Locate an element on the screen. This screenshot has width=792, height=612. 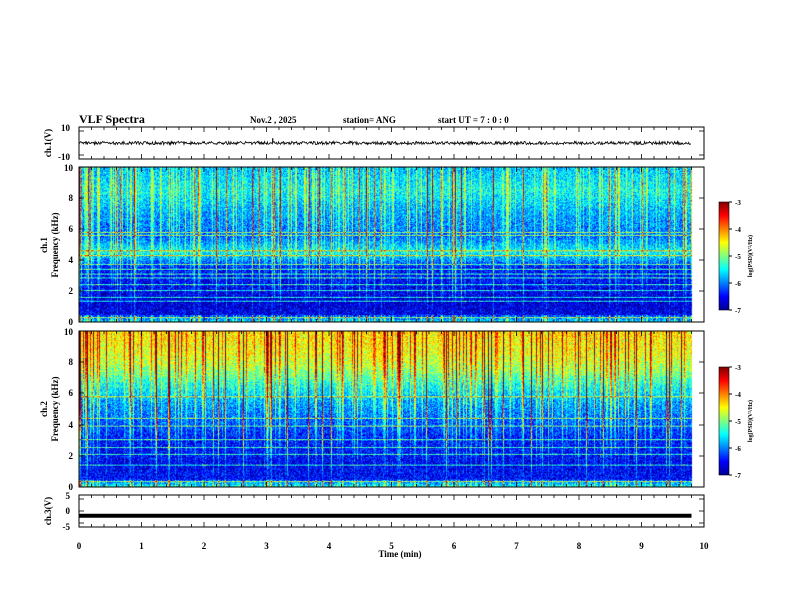
x-axis: 0 1 2 3 4 5 6 7 8 9 10 Time (min) is located at coordinates (393, 550).